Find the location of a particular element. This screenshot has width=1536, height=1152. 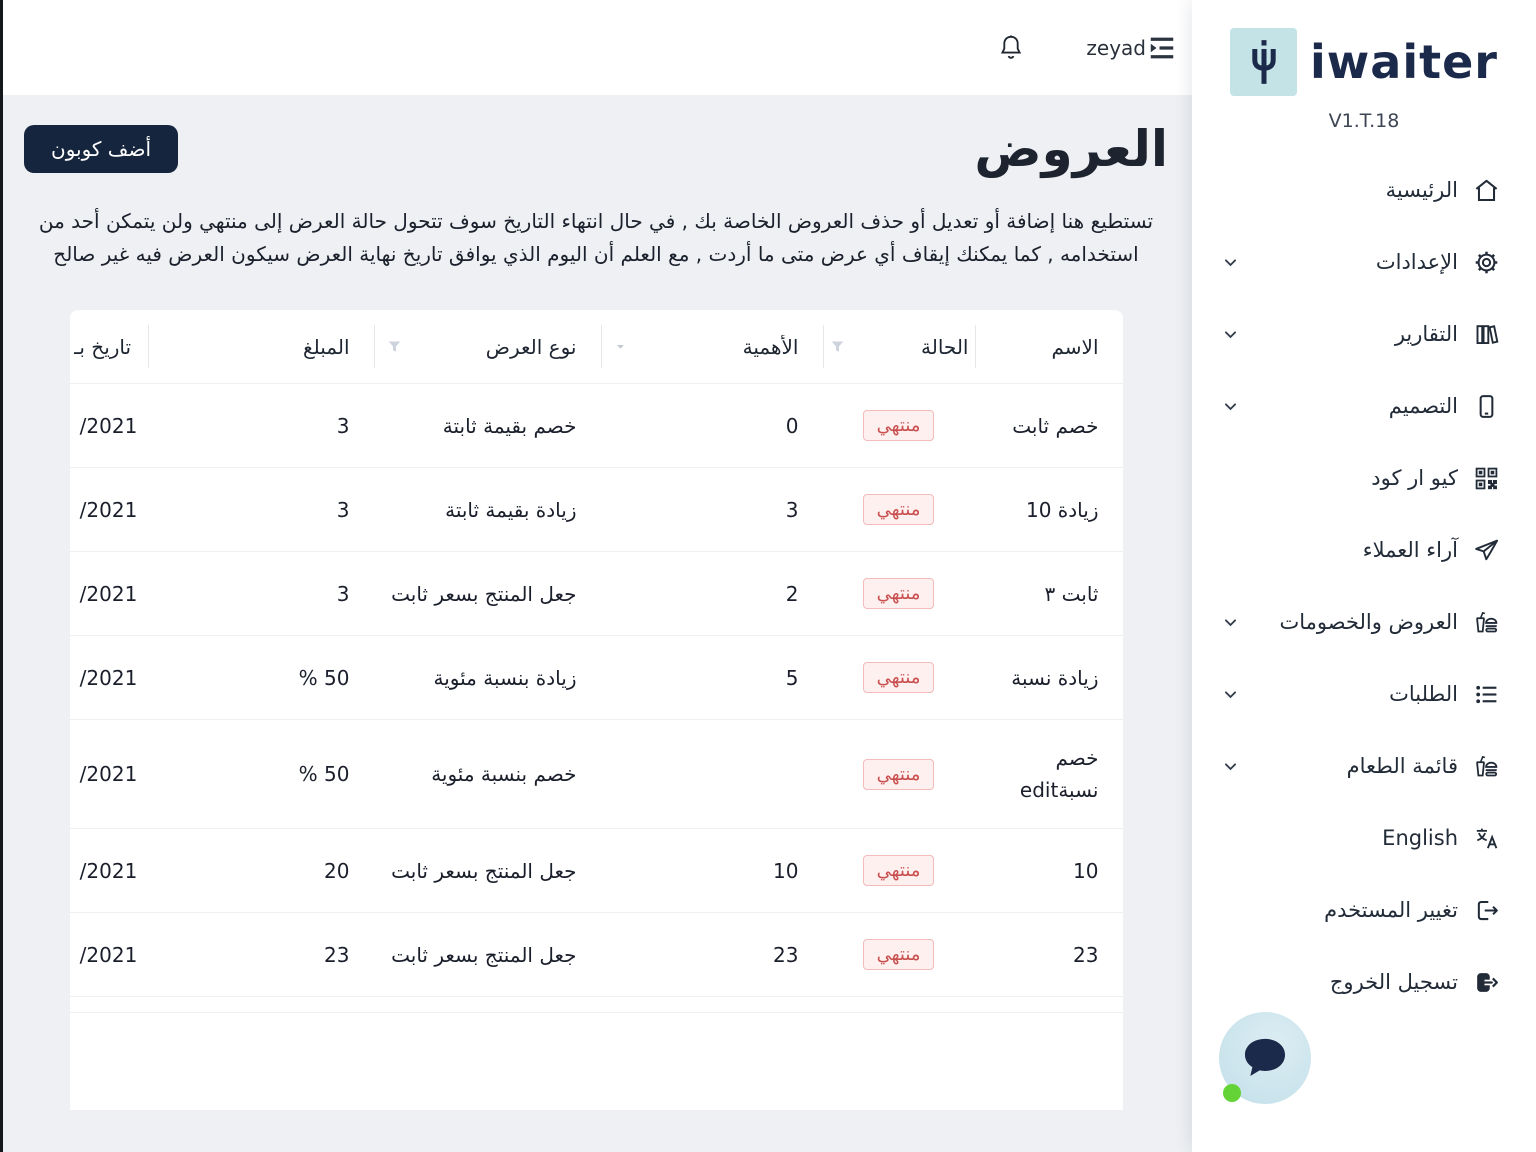

offers-icon is located at coordinates (1486, 622).